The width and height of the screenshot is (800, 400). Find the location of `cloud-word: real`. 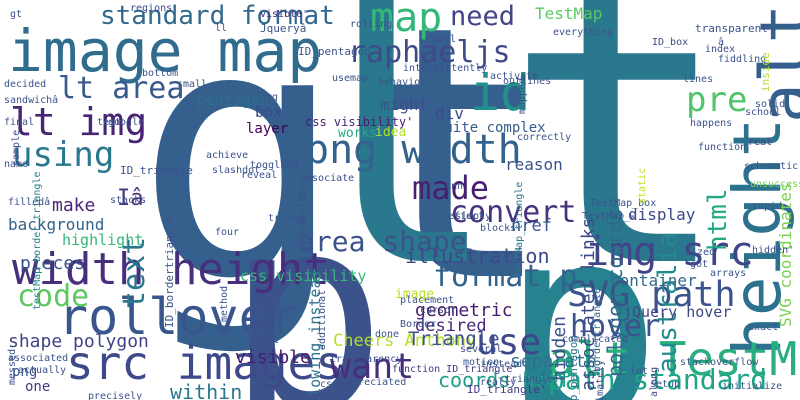

cloud-word: real is located at coordinates (760, 142).